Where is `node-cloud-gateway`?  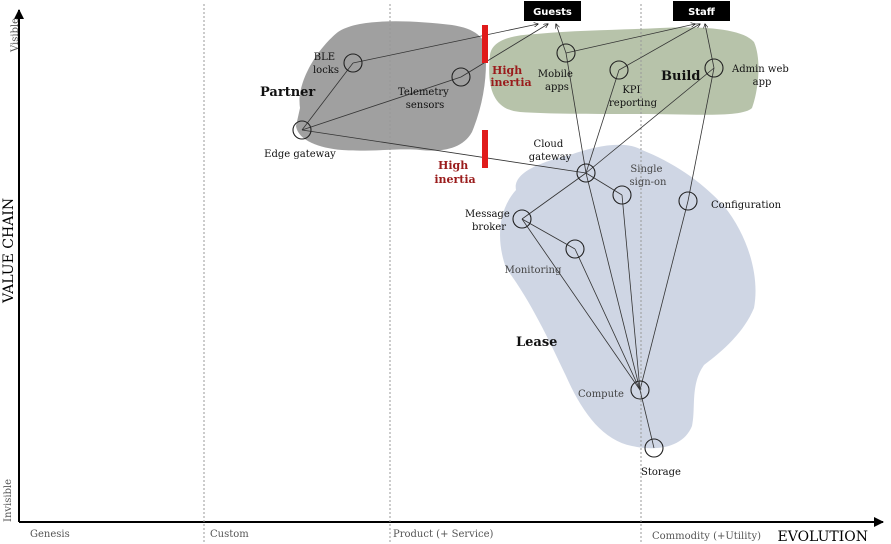
node-cloud-gateway is located at coordinates (586, 173).